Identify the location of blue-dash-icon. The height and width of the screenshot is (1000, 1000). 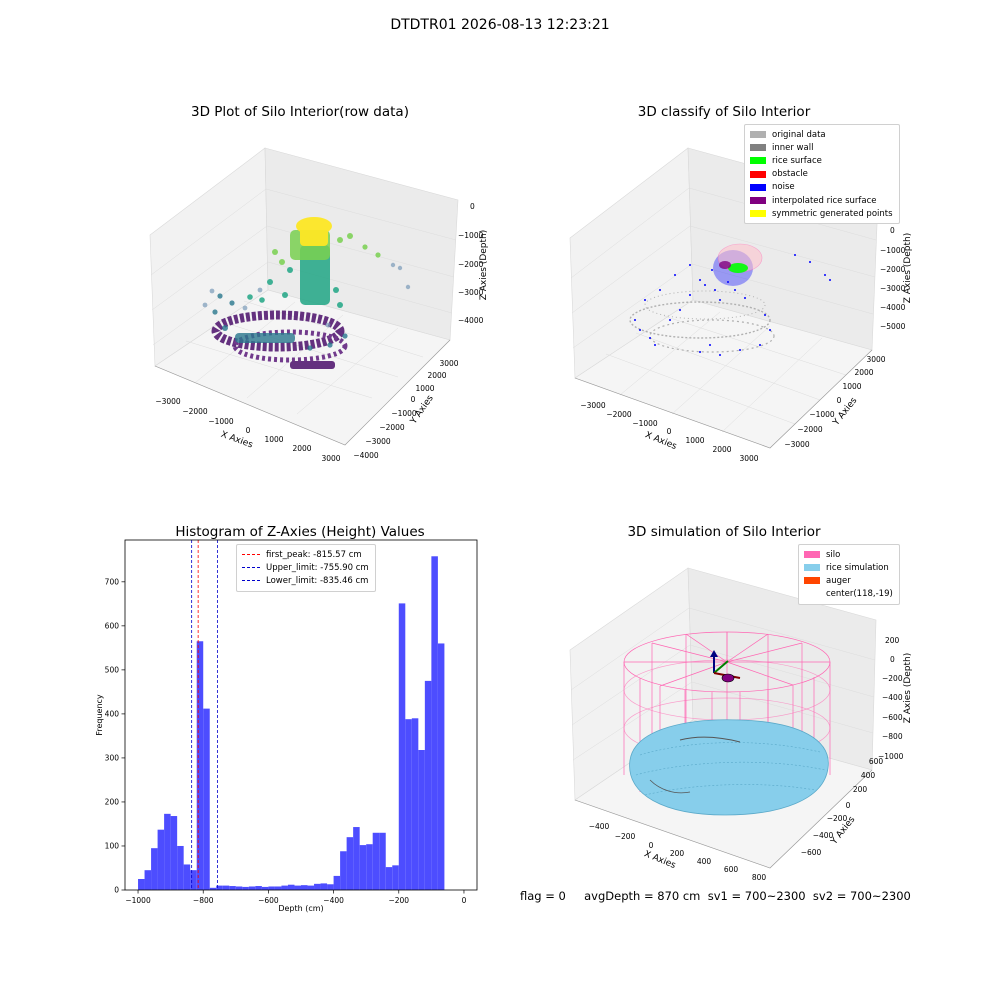
(251, 581).